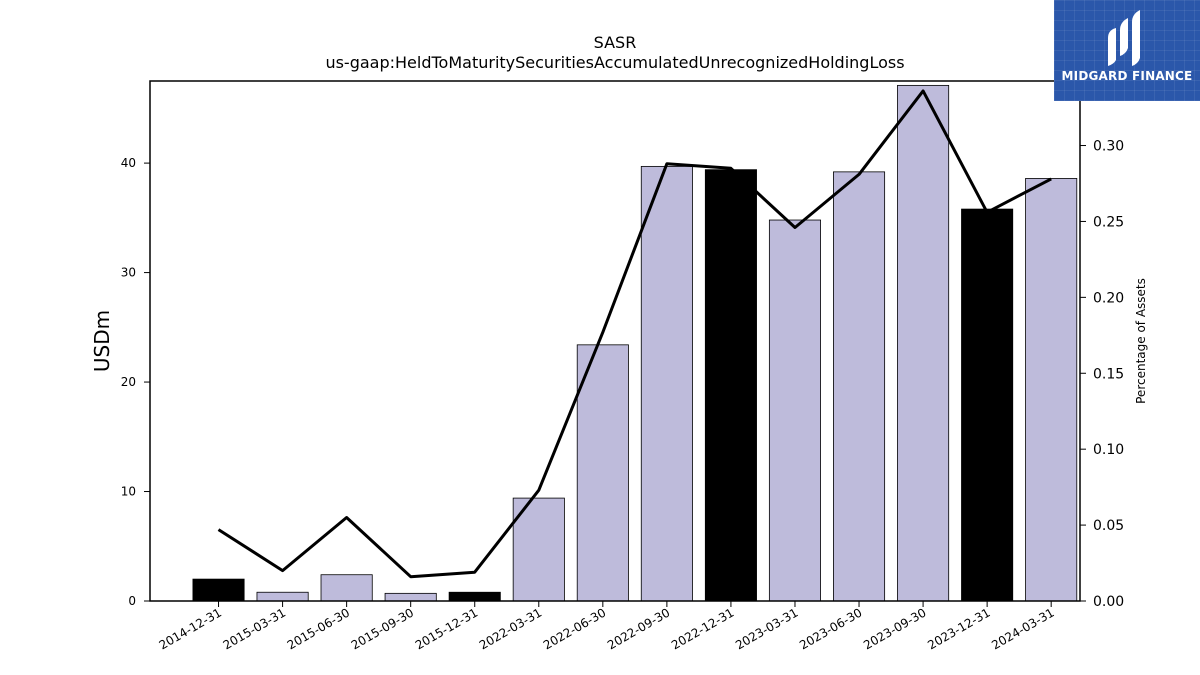  I want to click on x-tick-label: 2015-06-30, so click(318, 628).